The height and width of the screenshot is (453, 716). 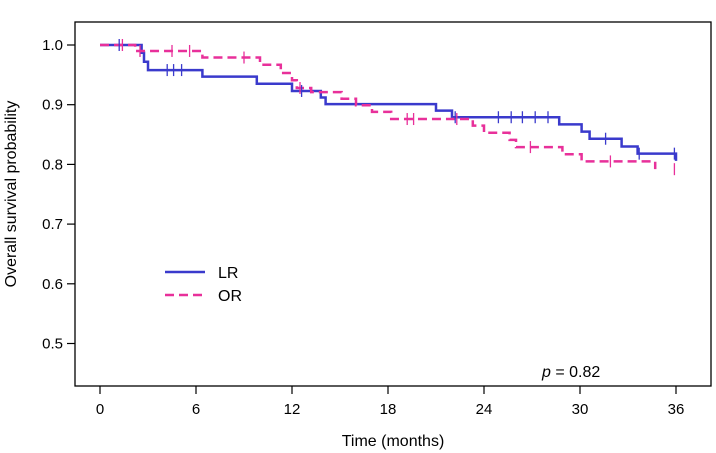 I want to click on p-value-annotation: p = 0.82, so click(x=570, y=372).